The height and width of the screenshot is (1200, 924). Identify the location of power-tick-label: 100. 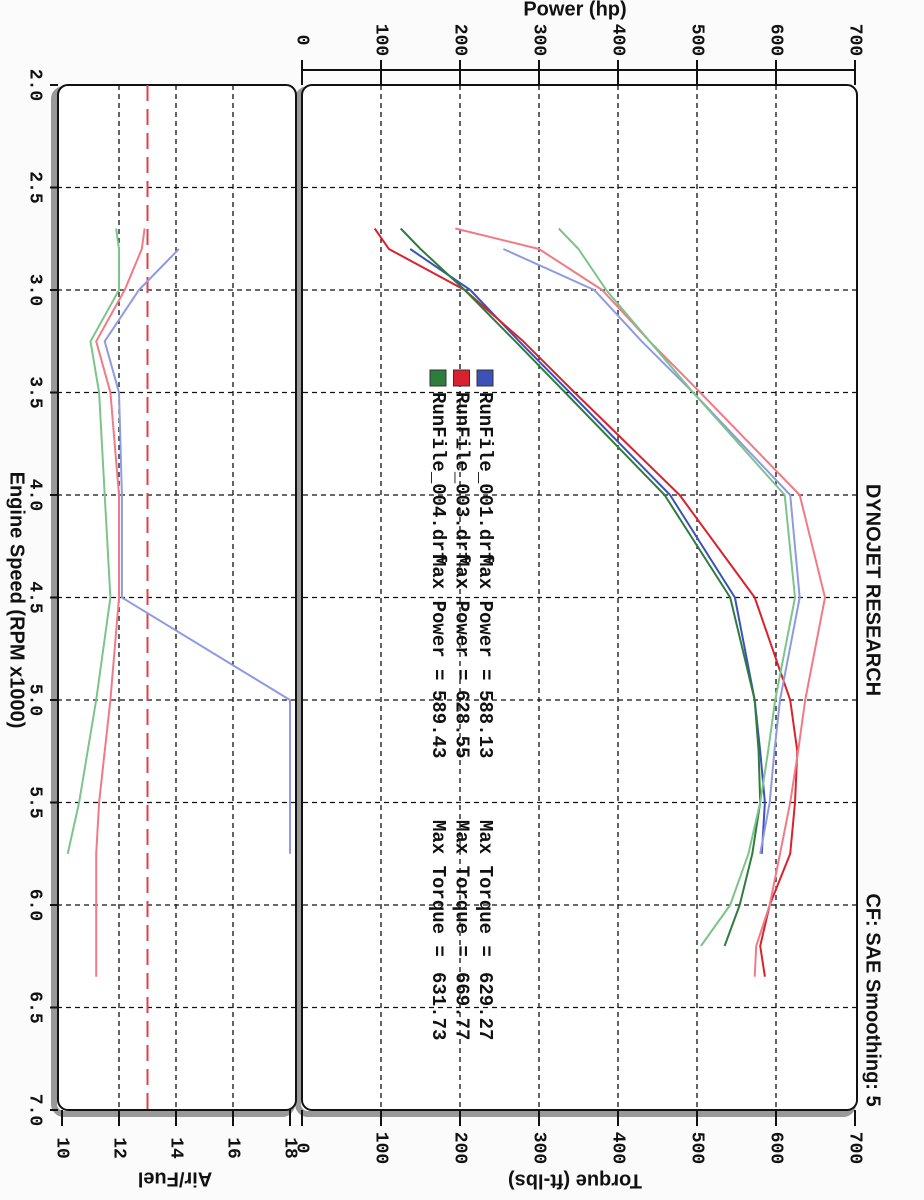
(380, 40).